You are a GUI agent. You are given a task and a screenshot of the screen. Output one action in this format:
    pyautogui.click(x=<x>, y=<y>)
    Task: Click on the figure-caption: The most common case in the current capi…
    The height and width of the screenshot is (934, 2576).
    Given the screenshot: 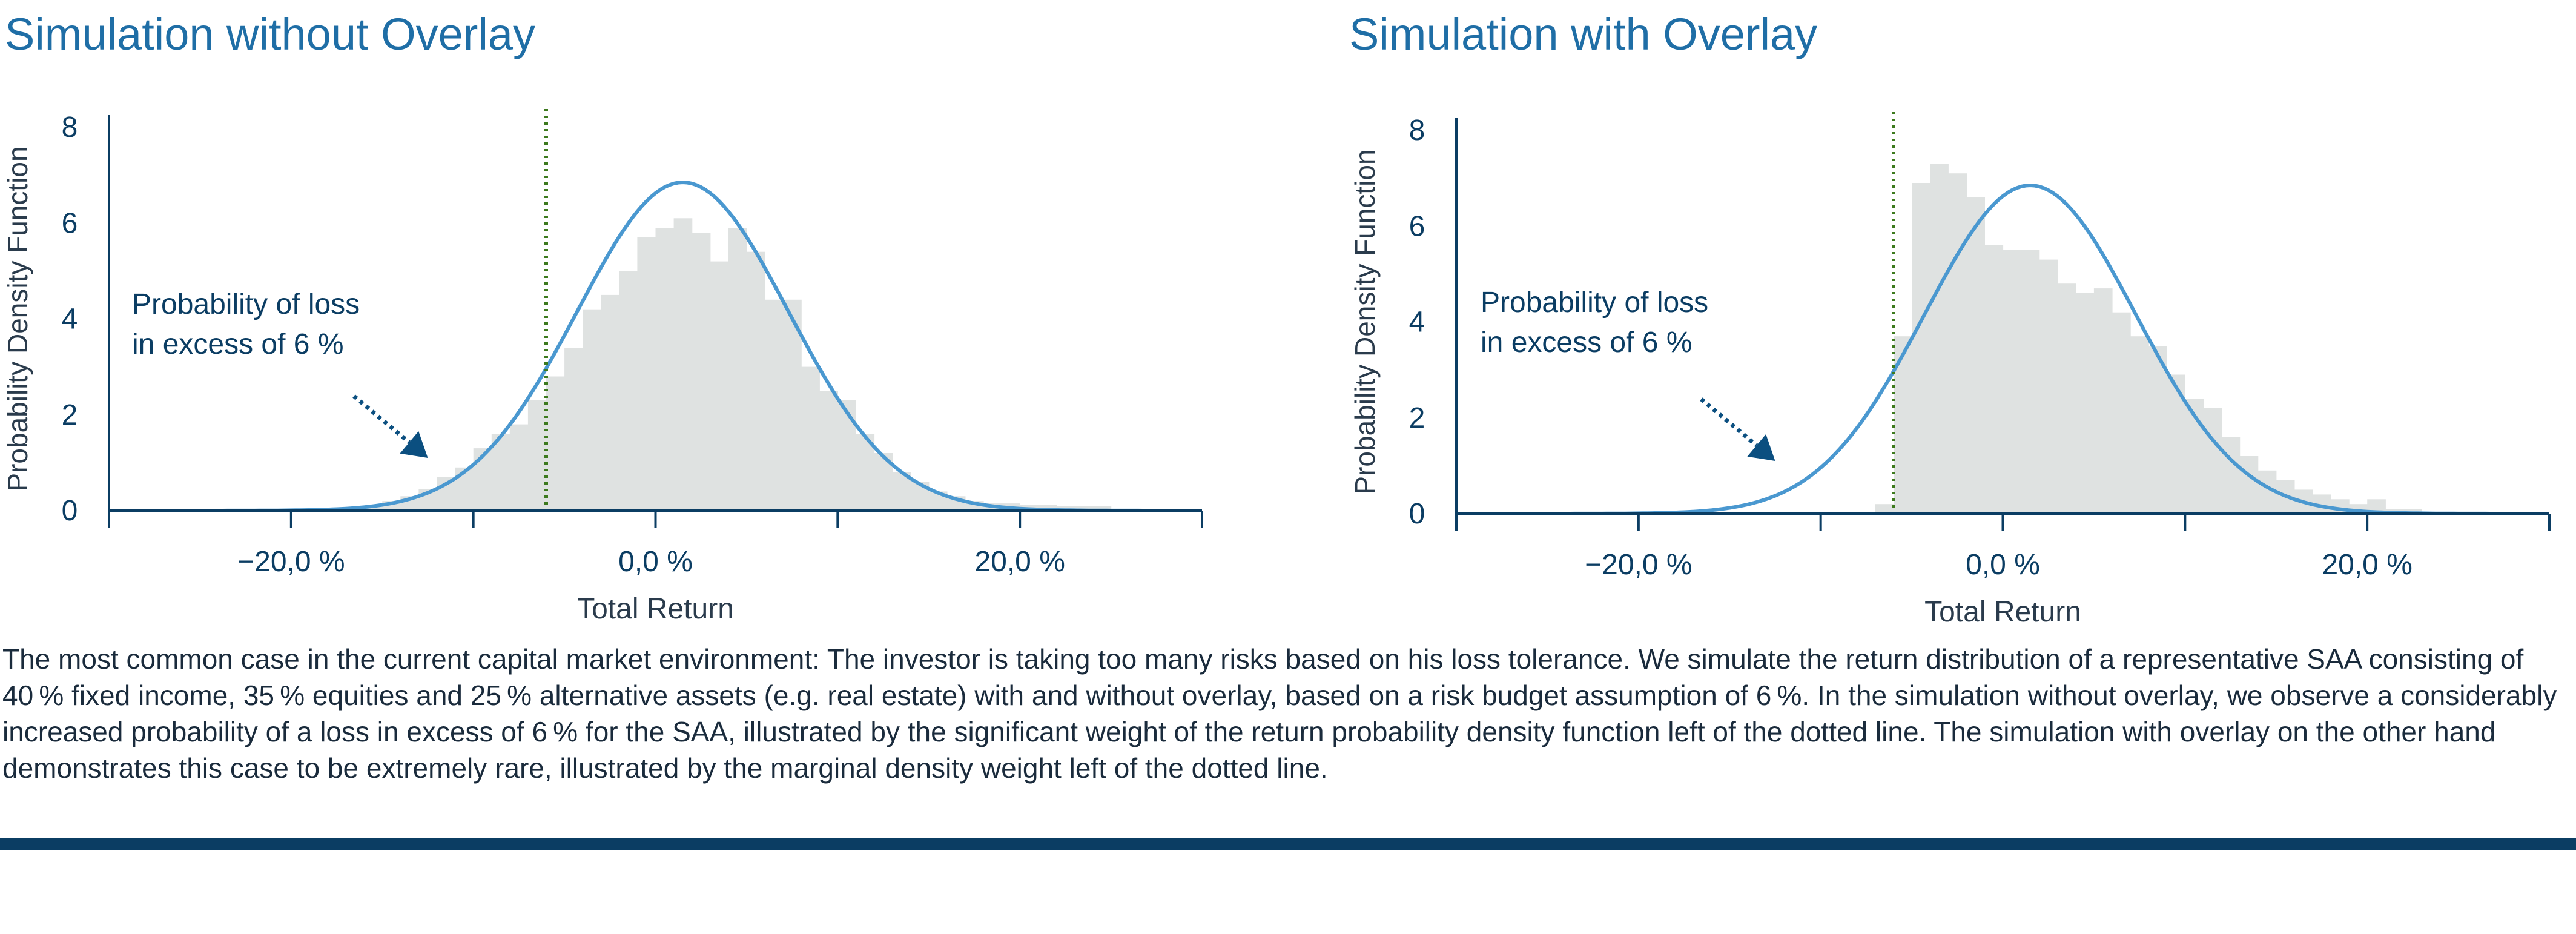 What is the action you would take?
    pyautogui.click(x=1279, y=713)
    